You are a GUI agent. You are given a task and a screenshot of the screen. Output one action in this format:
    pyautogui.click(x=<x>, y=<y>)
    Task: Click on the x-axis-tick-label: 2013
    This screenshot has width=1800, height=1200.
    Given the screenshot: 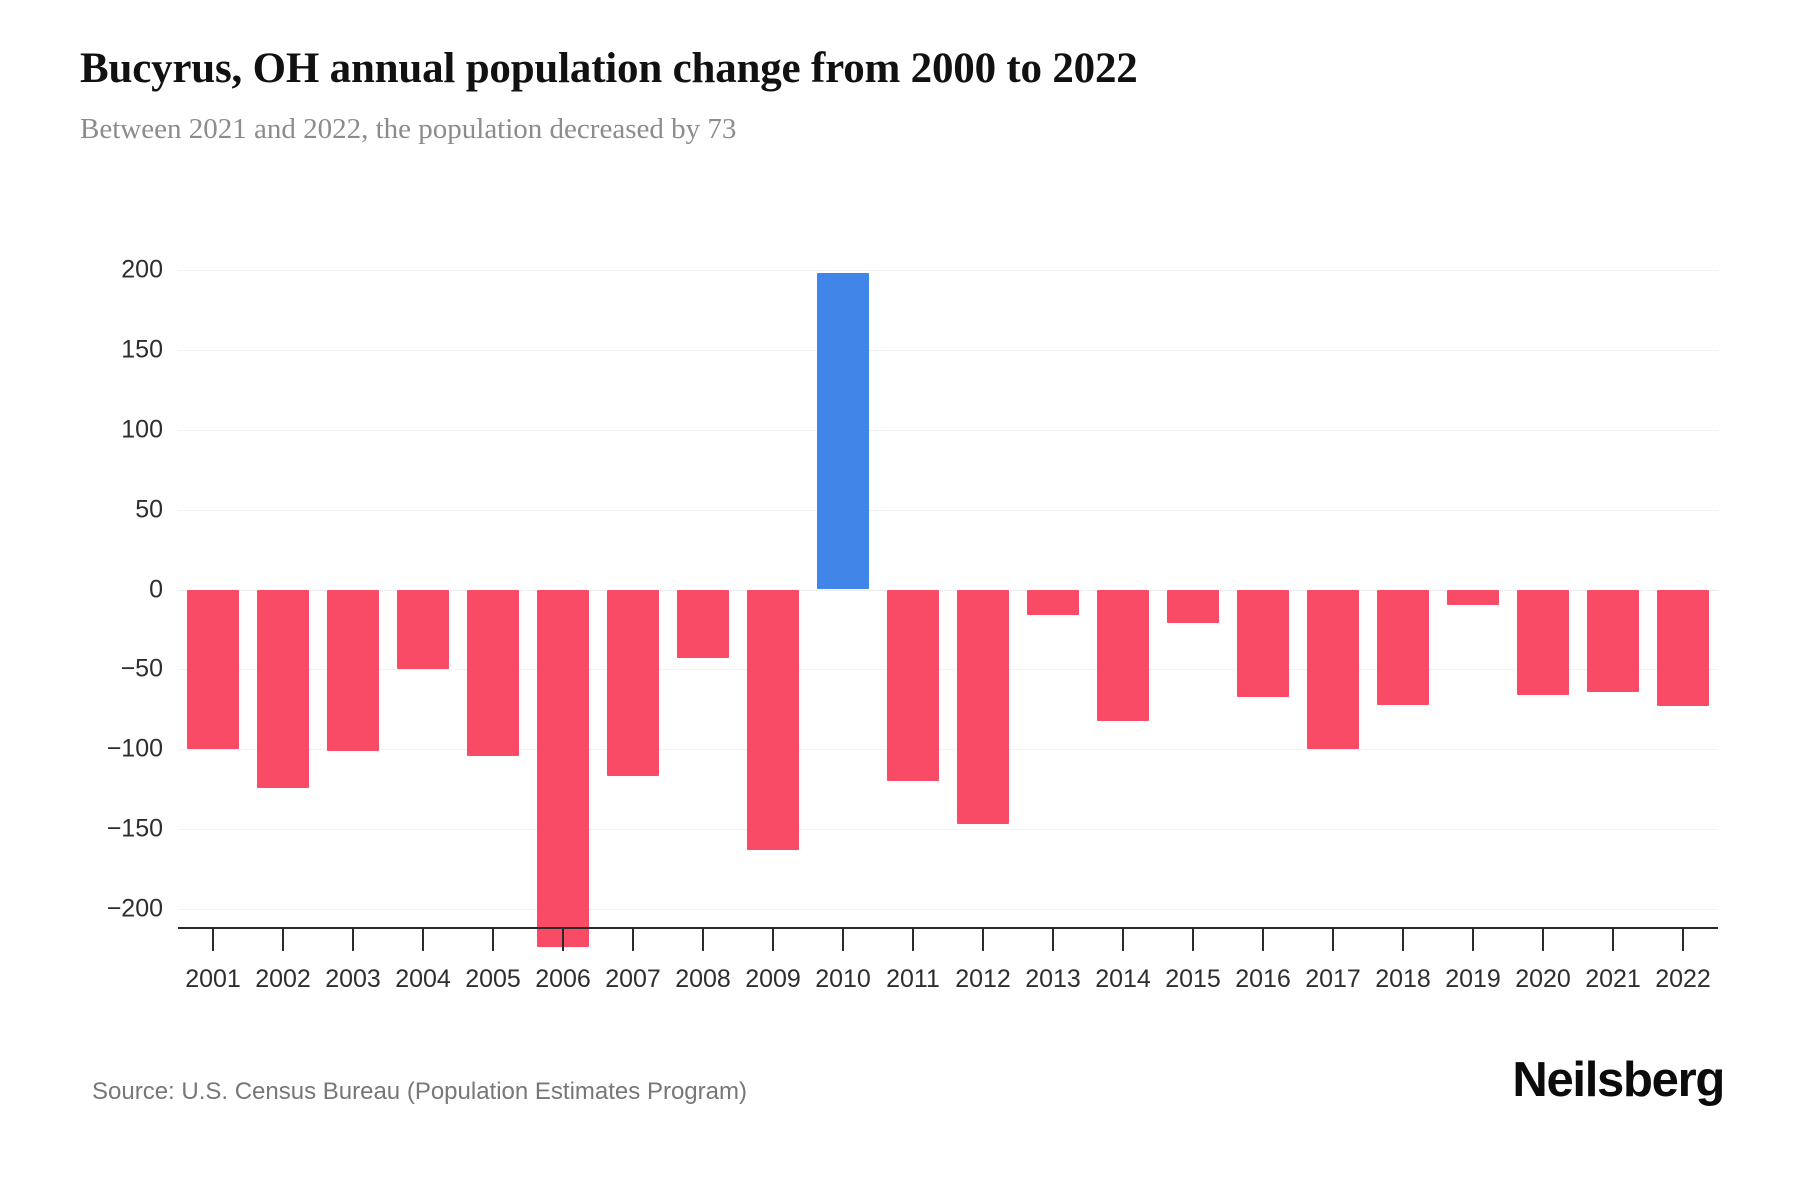 What is the action you would take?
    pyautogui.click(x=1053, y=979)
    